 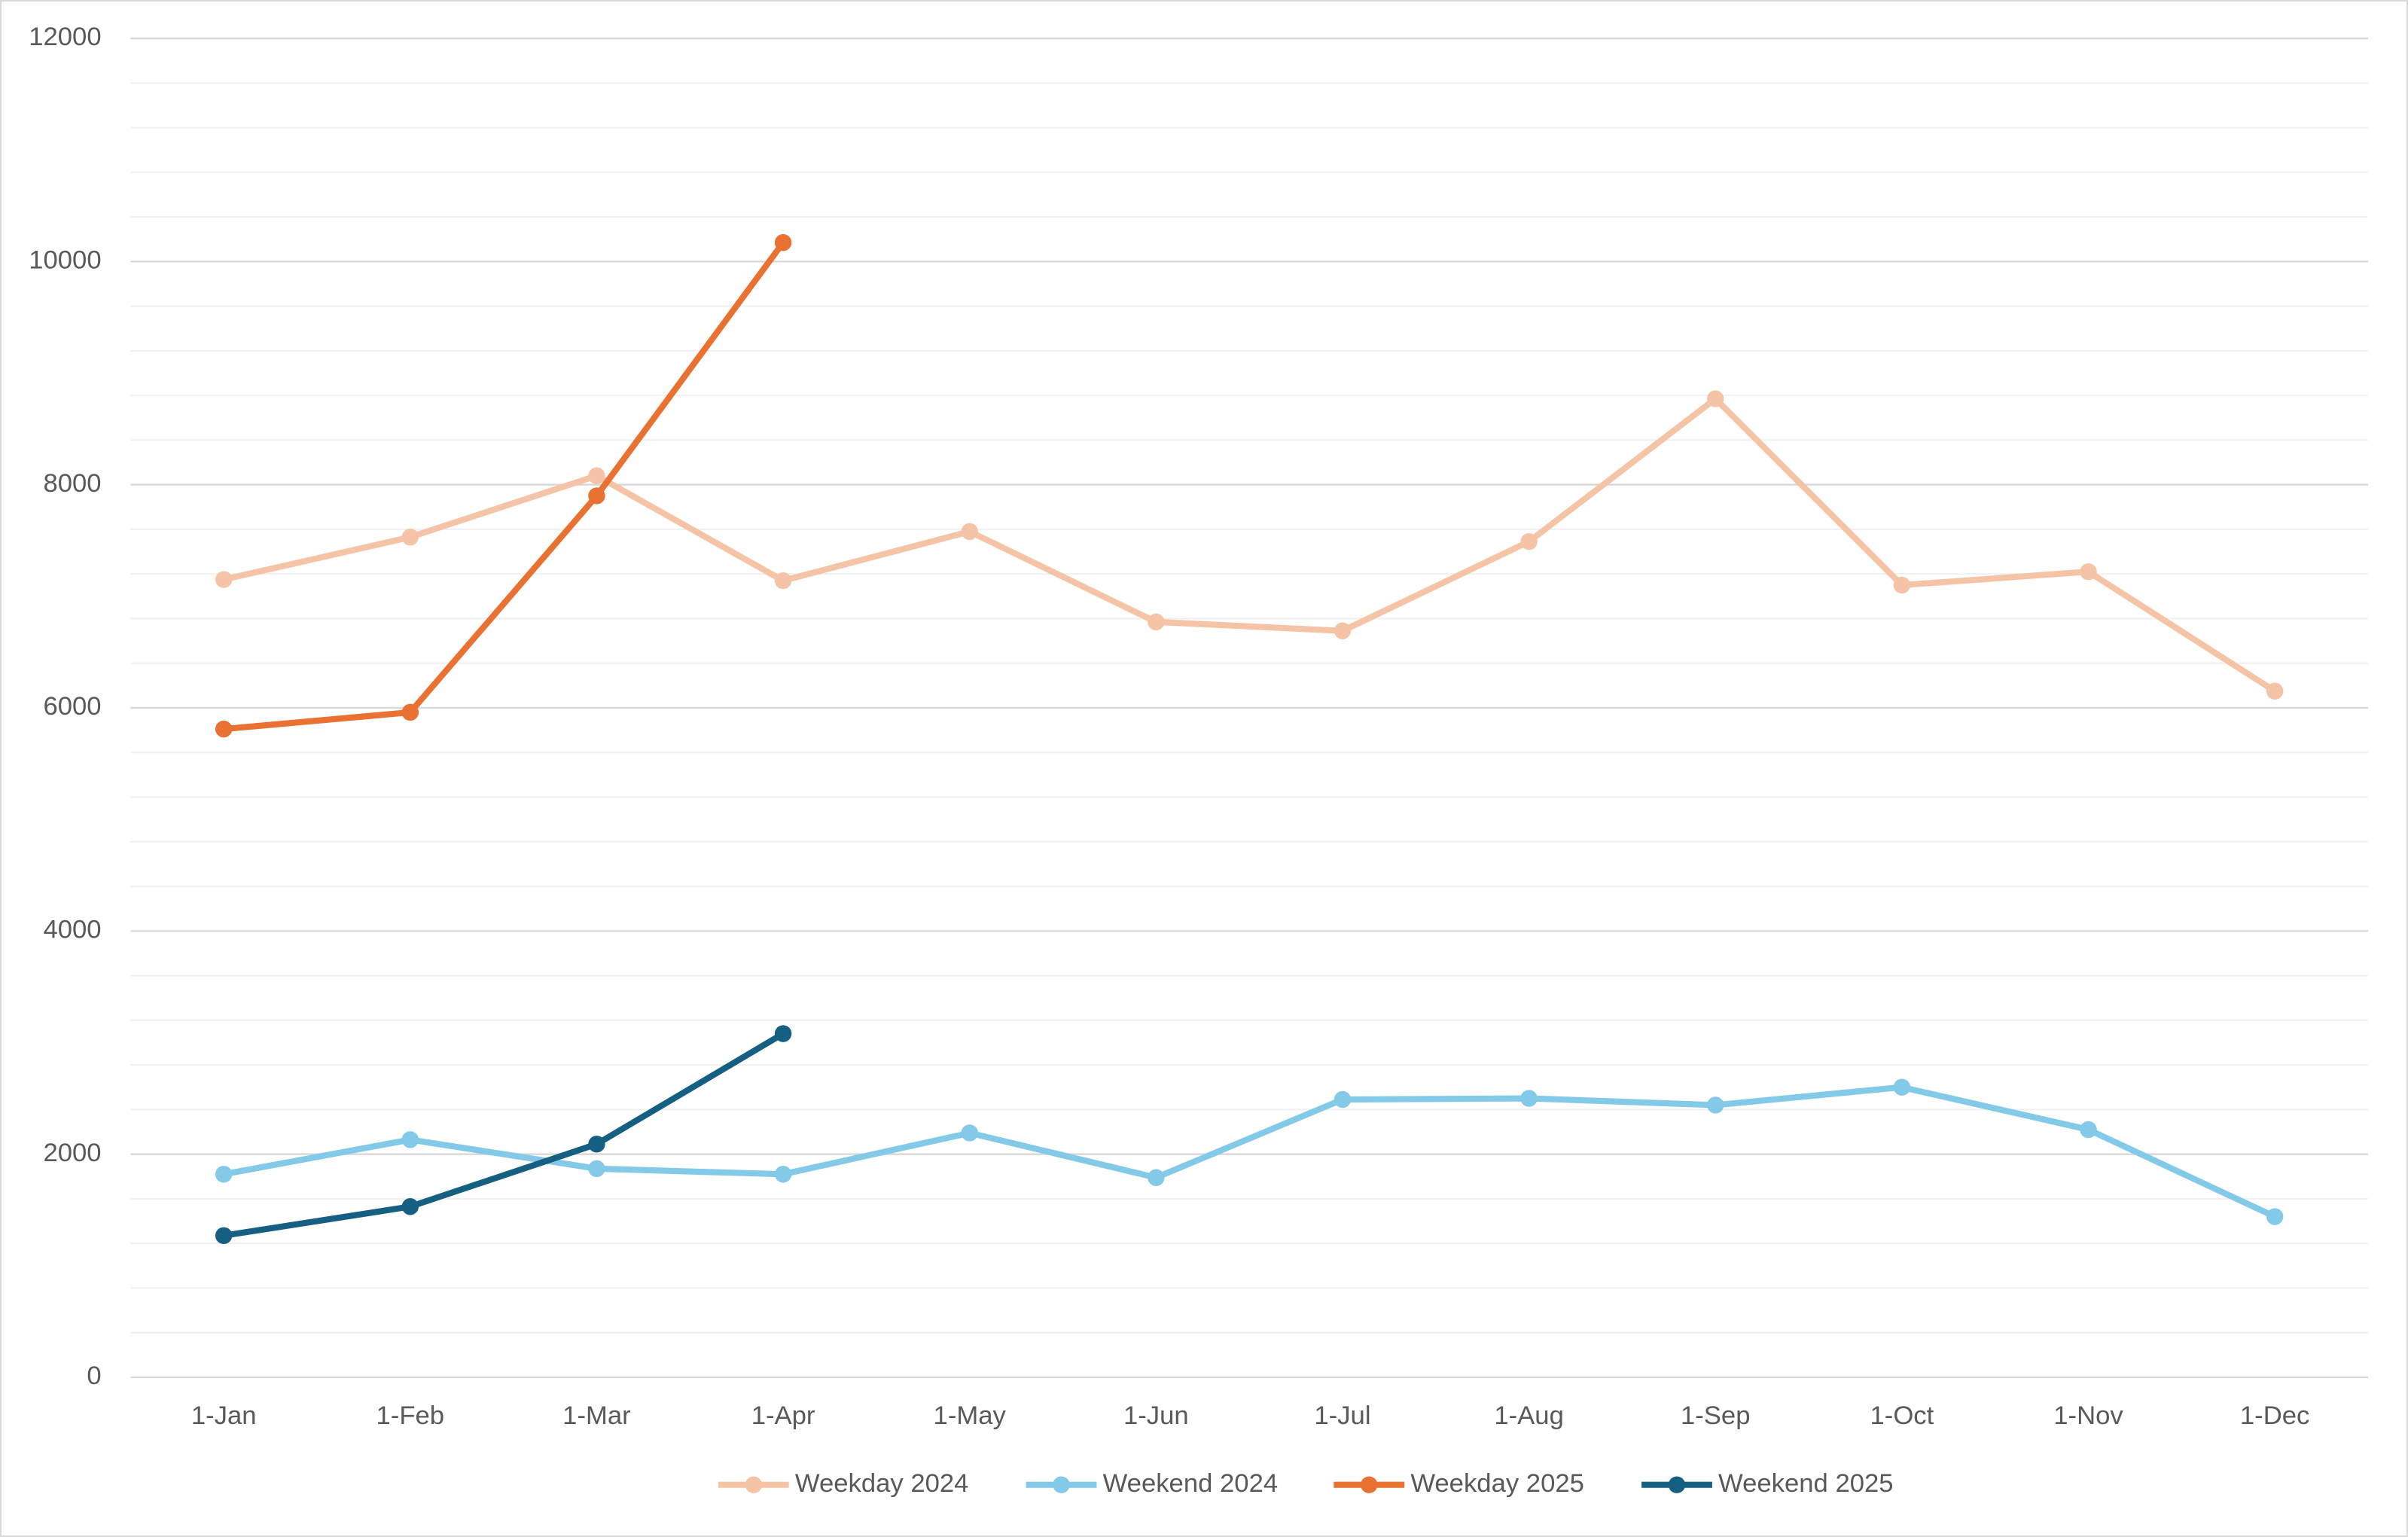 I want to click on y-tick-label: 4000, so click(x=72, y=929).